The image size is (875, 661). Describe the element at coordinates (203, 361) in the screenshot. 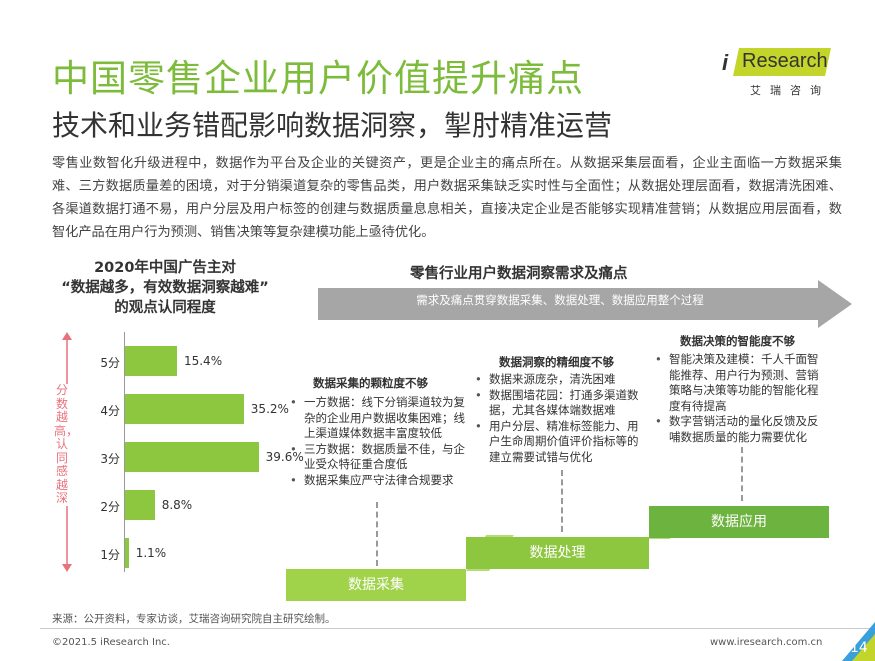

I see `bar-value-label: 15.4%` at that location.